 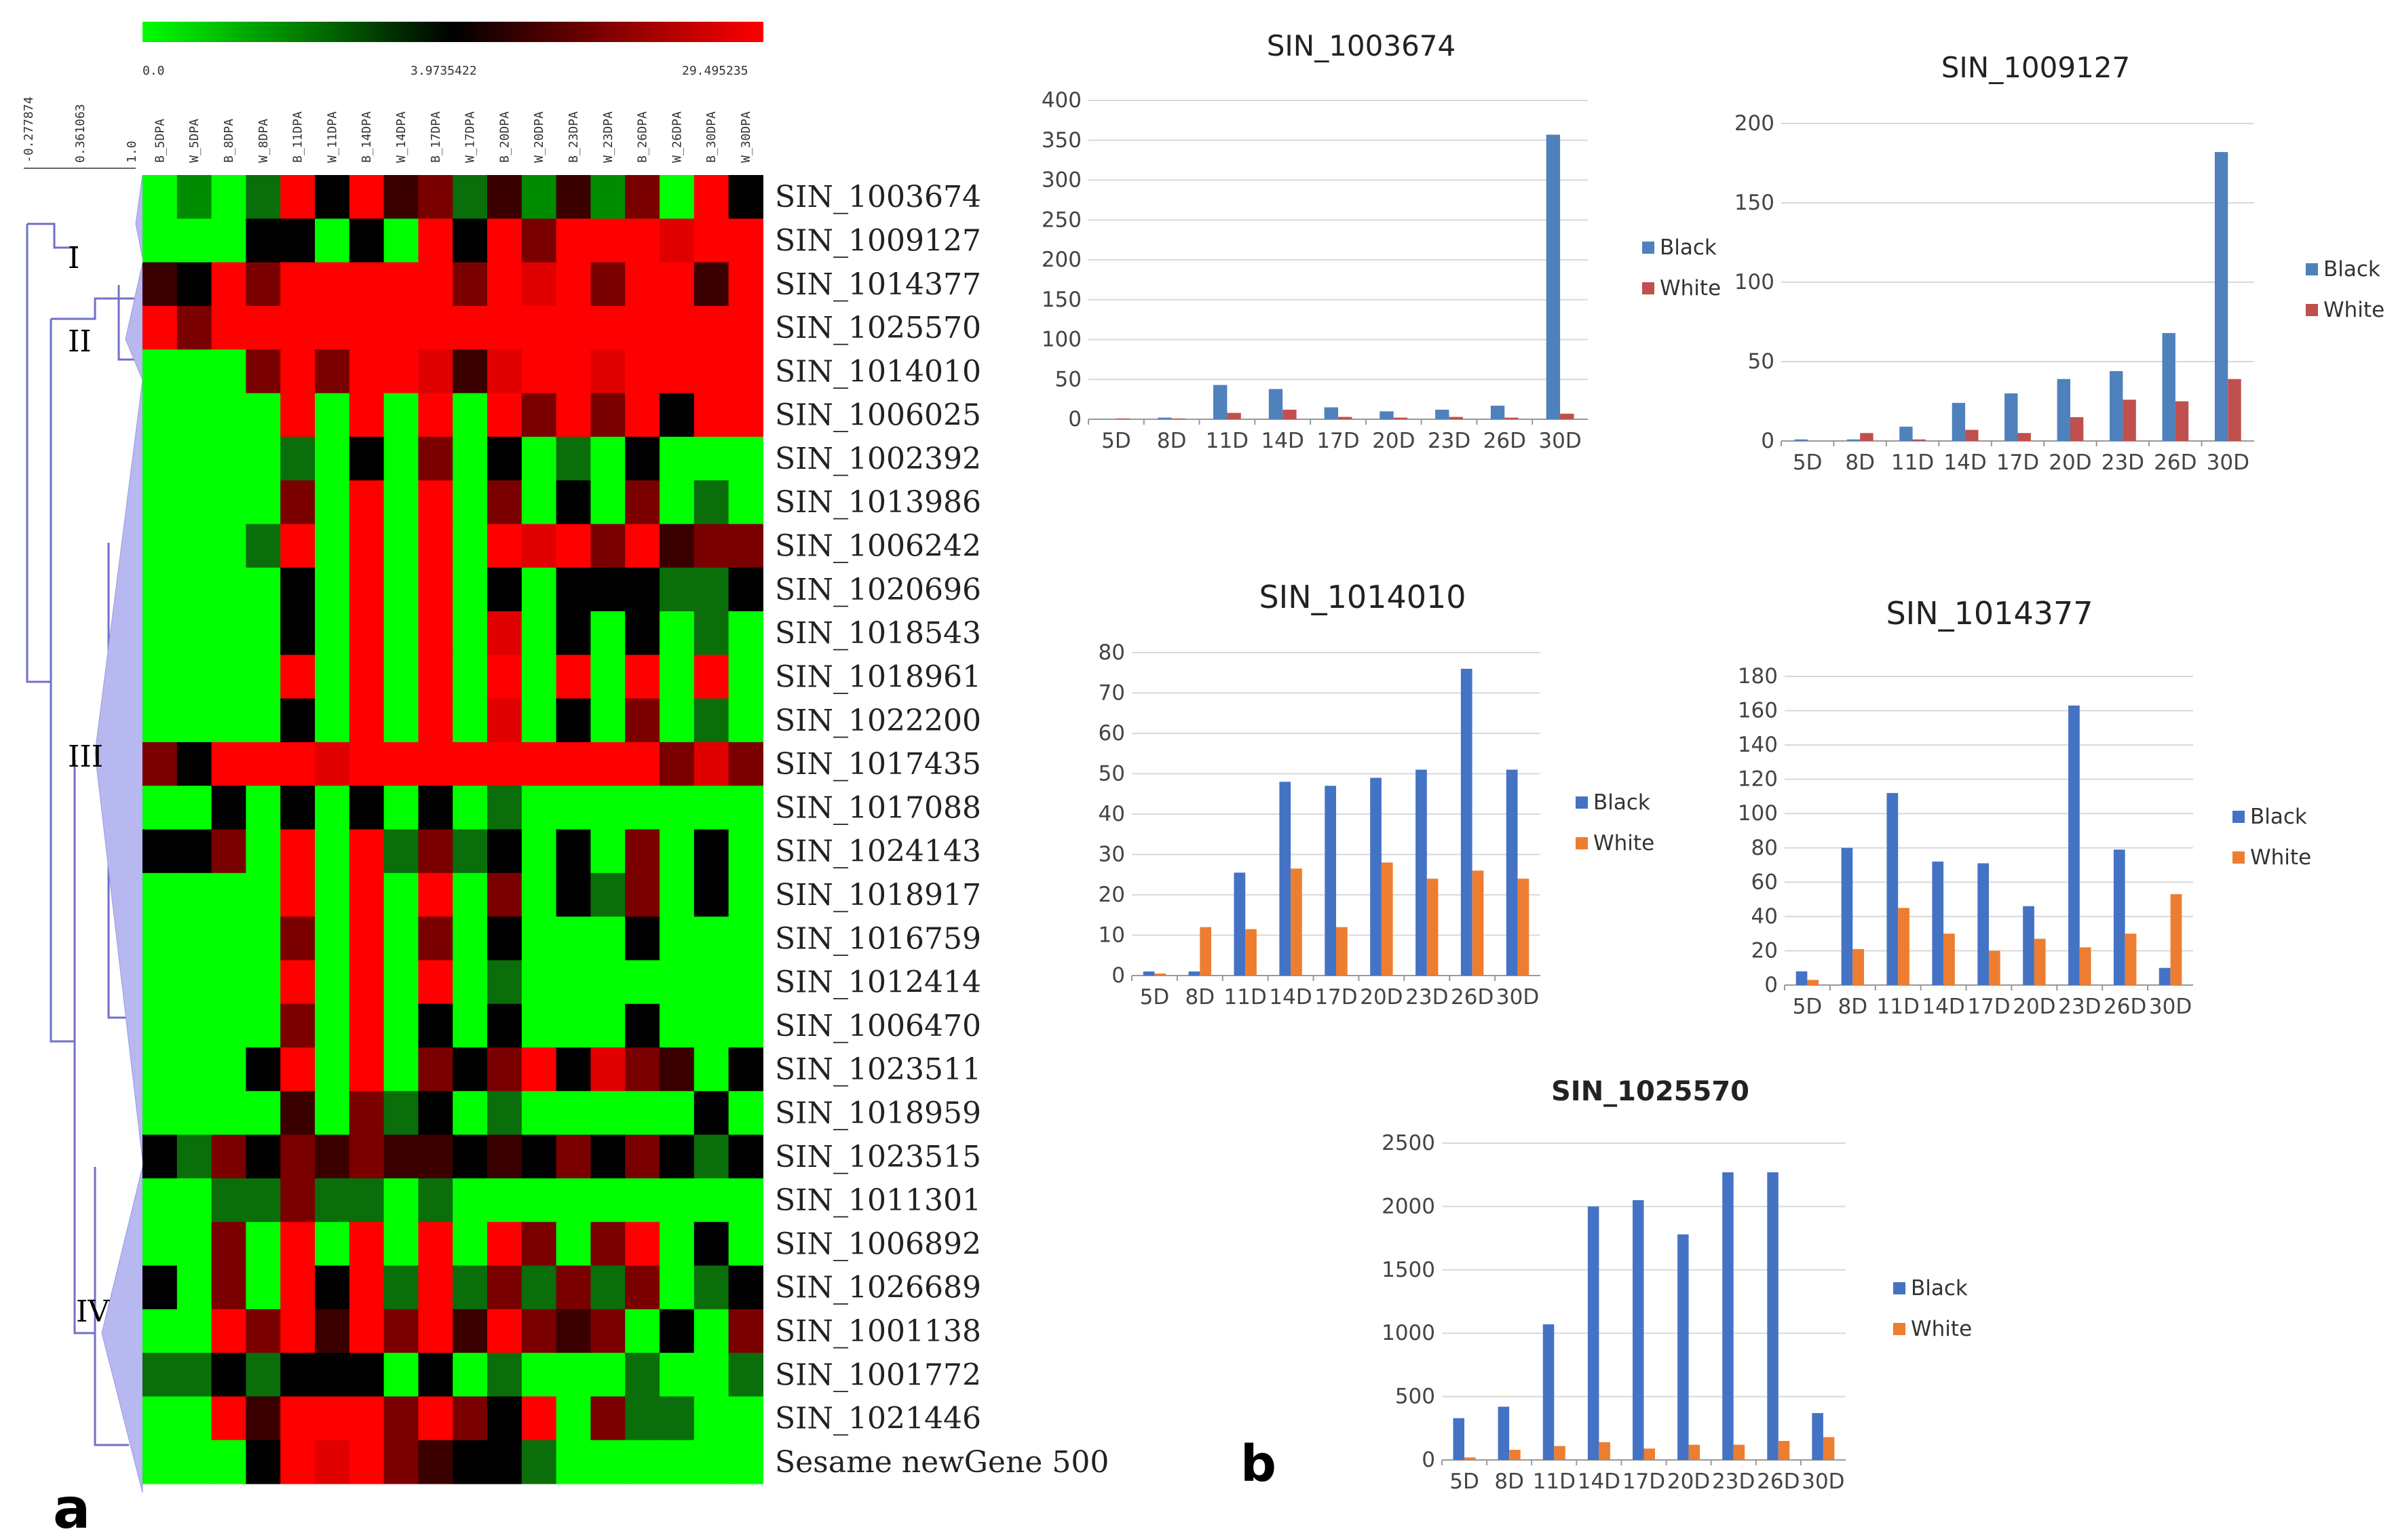 What do you see at coordinates (85, 756) in the screenshot?
I see `cluster-label: III` at bounding box center [85, 756].